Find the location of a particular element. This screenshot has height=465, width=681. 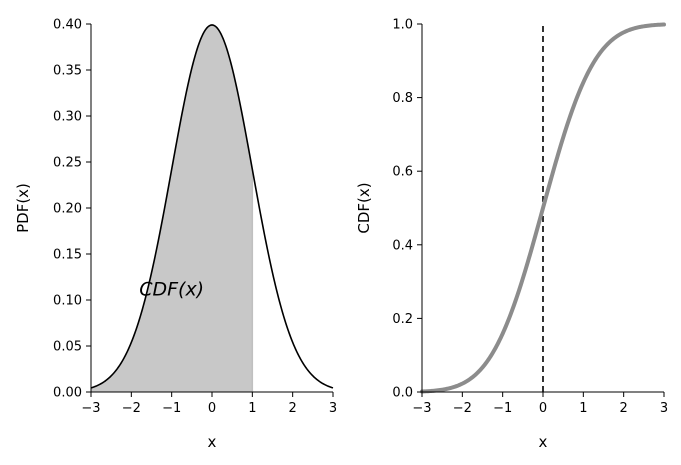

pdf-y-tick-label: 0.05 is located at coordinates (67, 347).